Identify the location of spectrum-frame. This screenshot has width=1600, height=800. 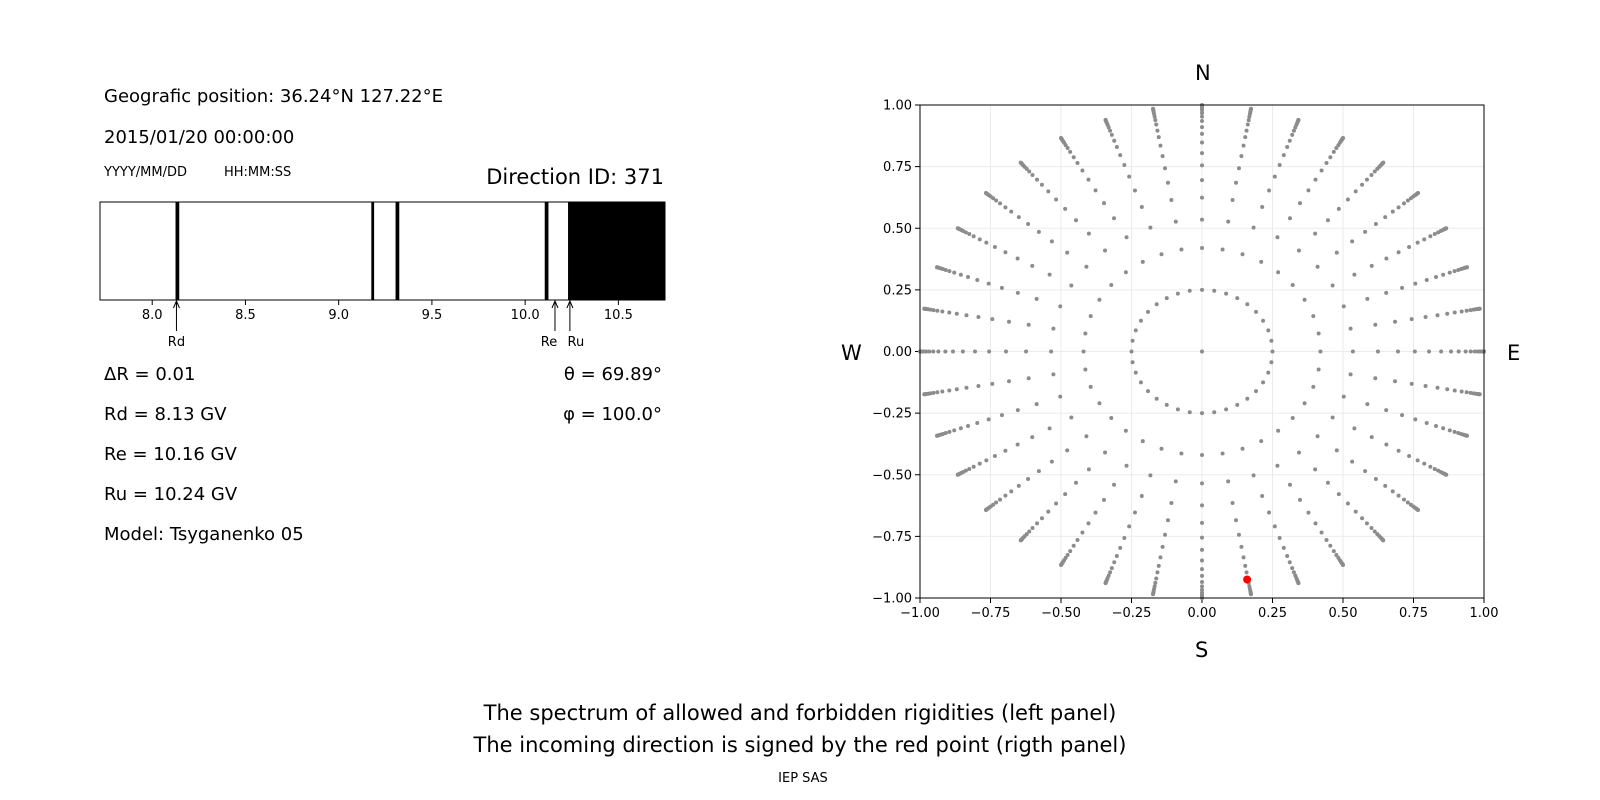
(382, 251).